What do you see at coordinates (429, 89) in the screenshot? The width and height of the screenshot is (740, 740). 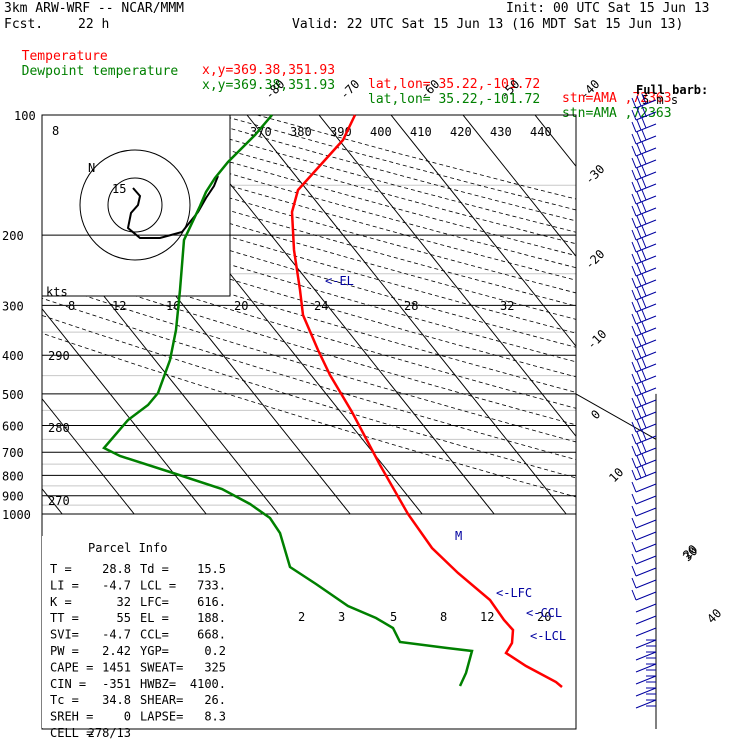 I see `isotherm-label: -60` at bounding box center [429, 89].